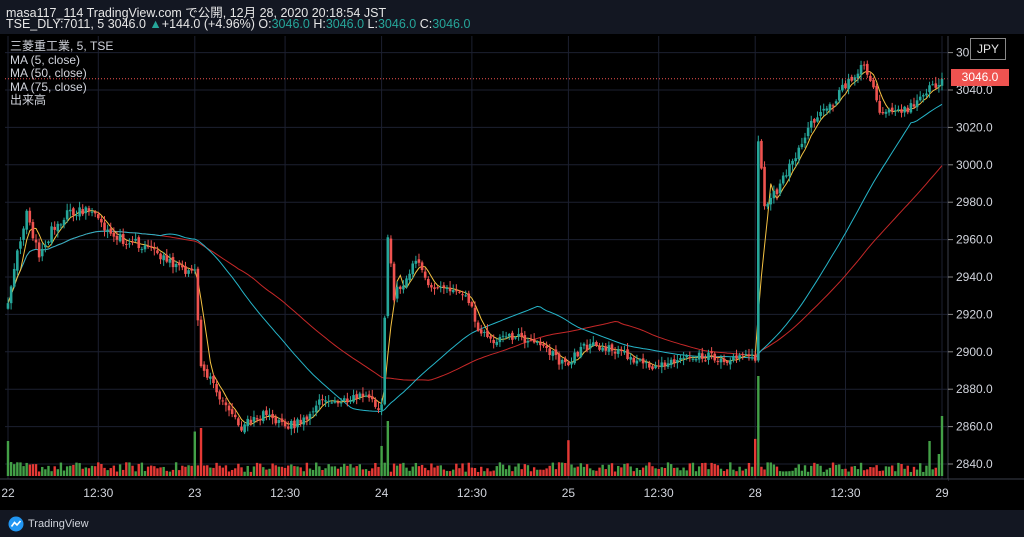  Describe the element at coordinates (28, 100) in the screenshot. I see `legend-volume: 出来高` at that location.